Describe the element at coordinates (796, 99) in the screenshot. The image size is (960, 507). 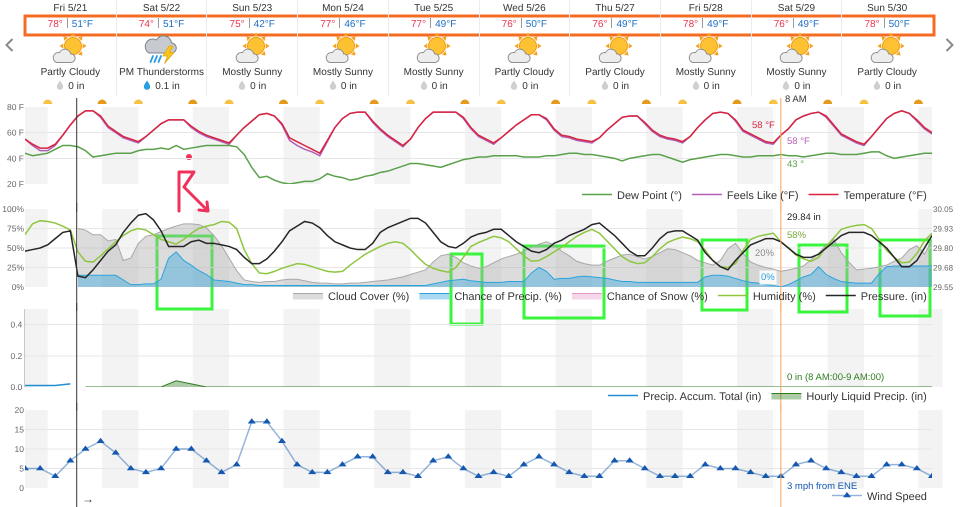
I see `text: 8 AM` at that location.